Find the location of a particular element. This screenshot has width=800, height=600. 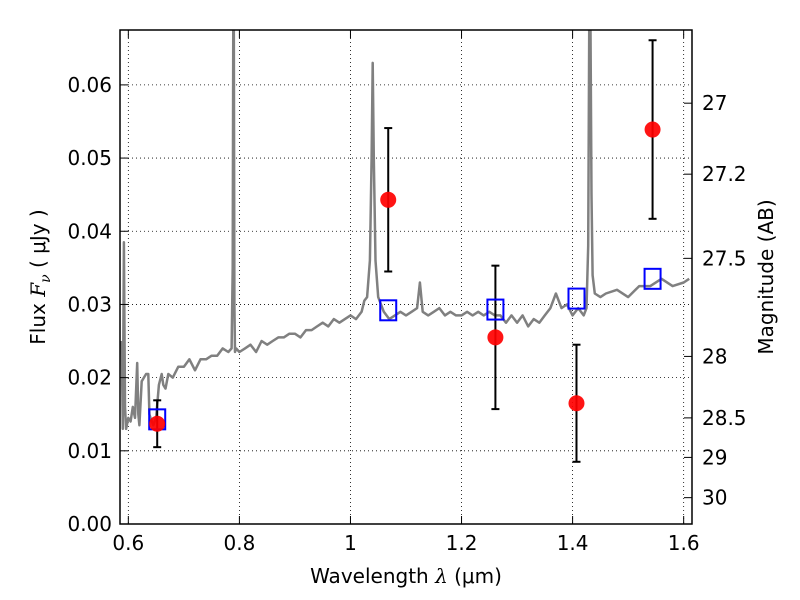

x-tick-label: 1.4 is located at coordinates (573, 543).